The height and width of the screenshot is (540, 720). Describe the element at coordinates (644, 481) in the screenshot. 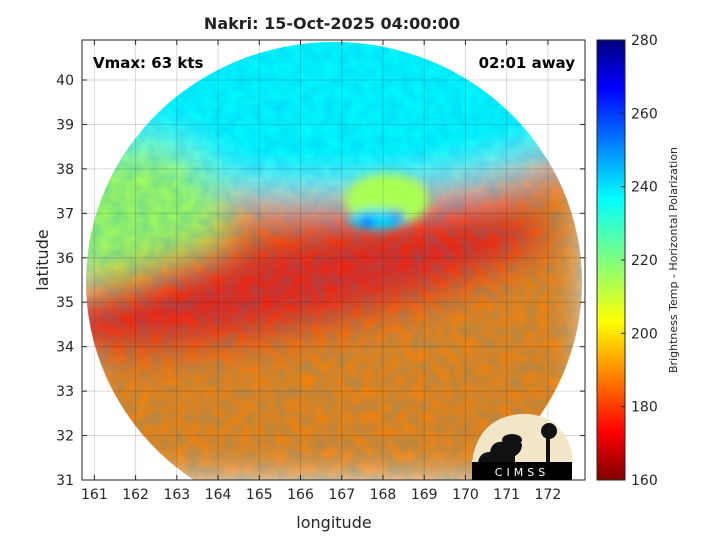

I see `colorbar-tick-label: 160` at that location.